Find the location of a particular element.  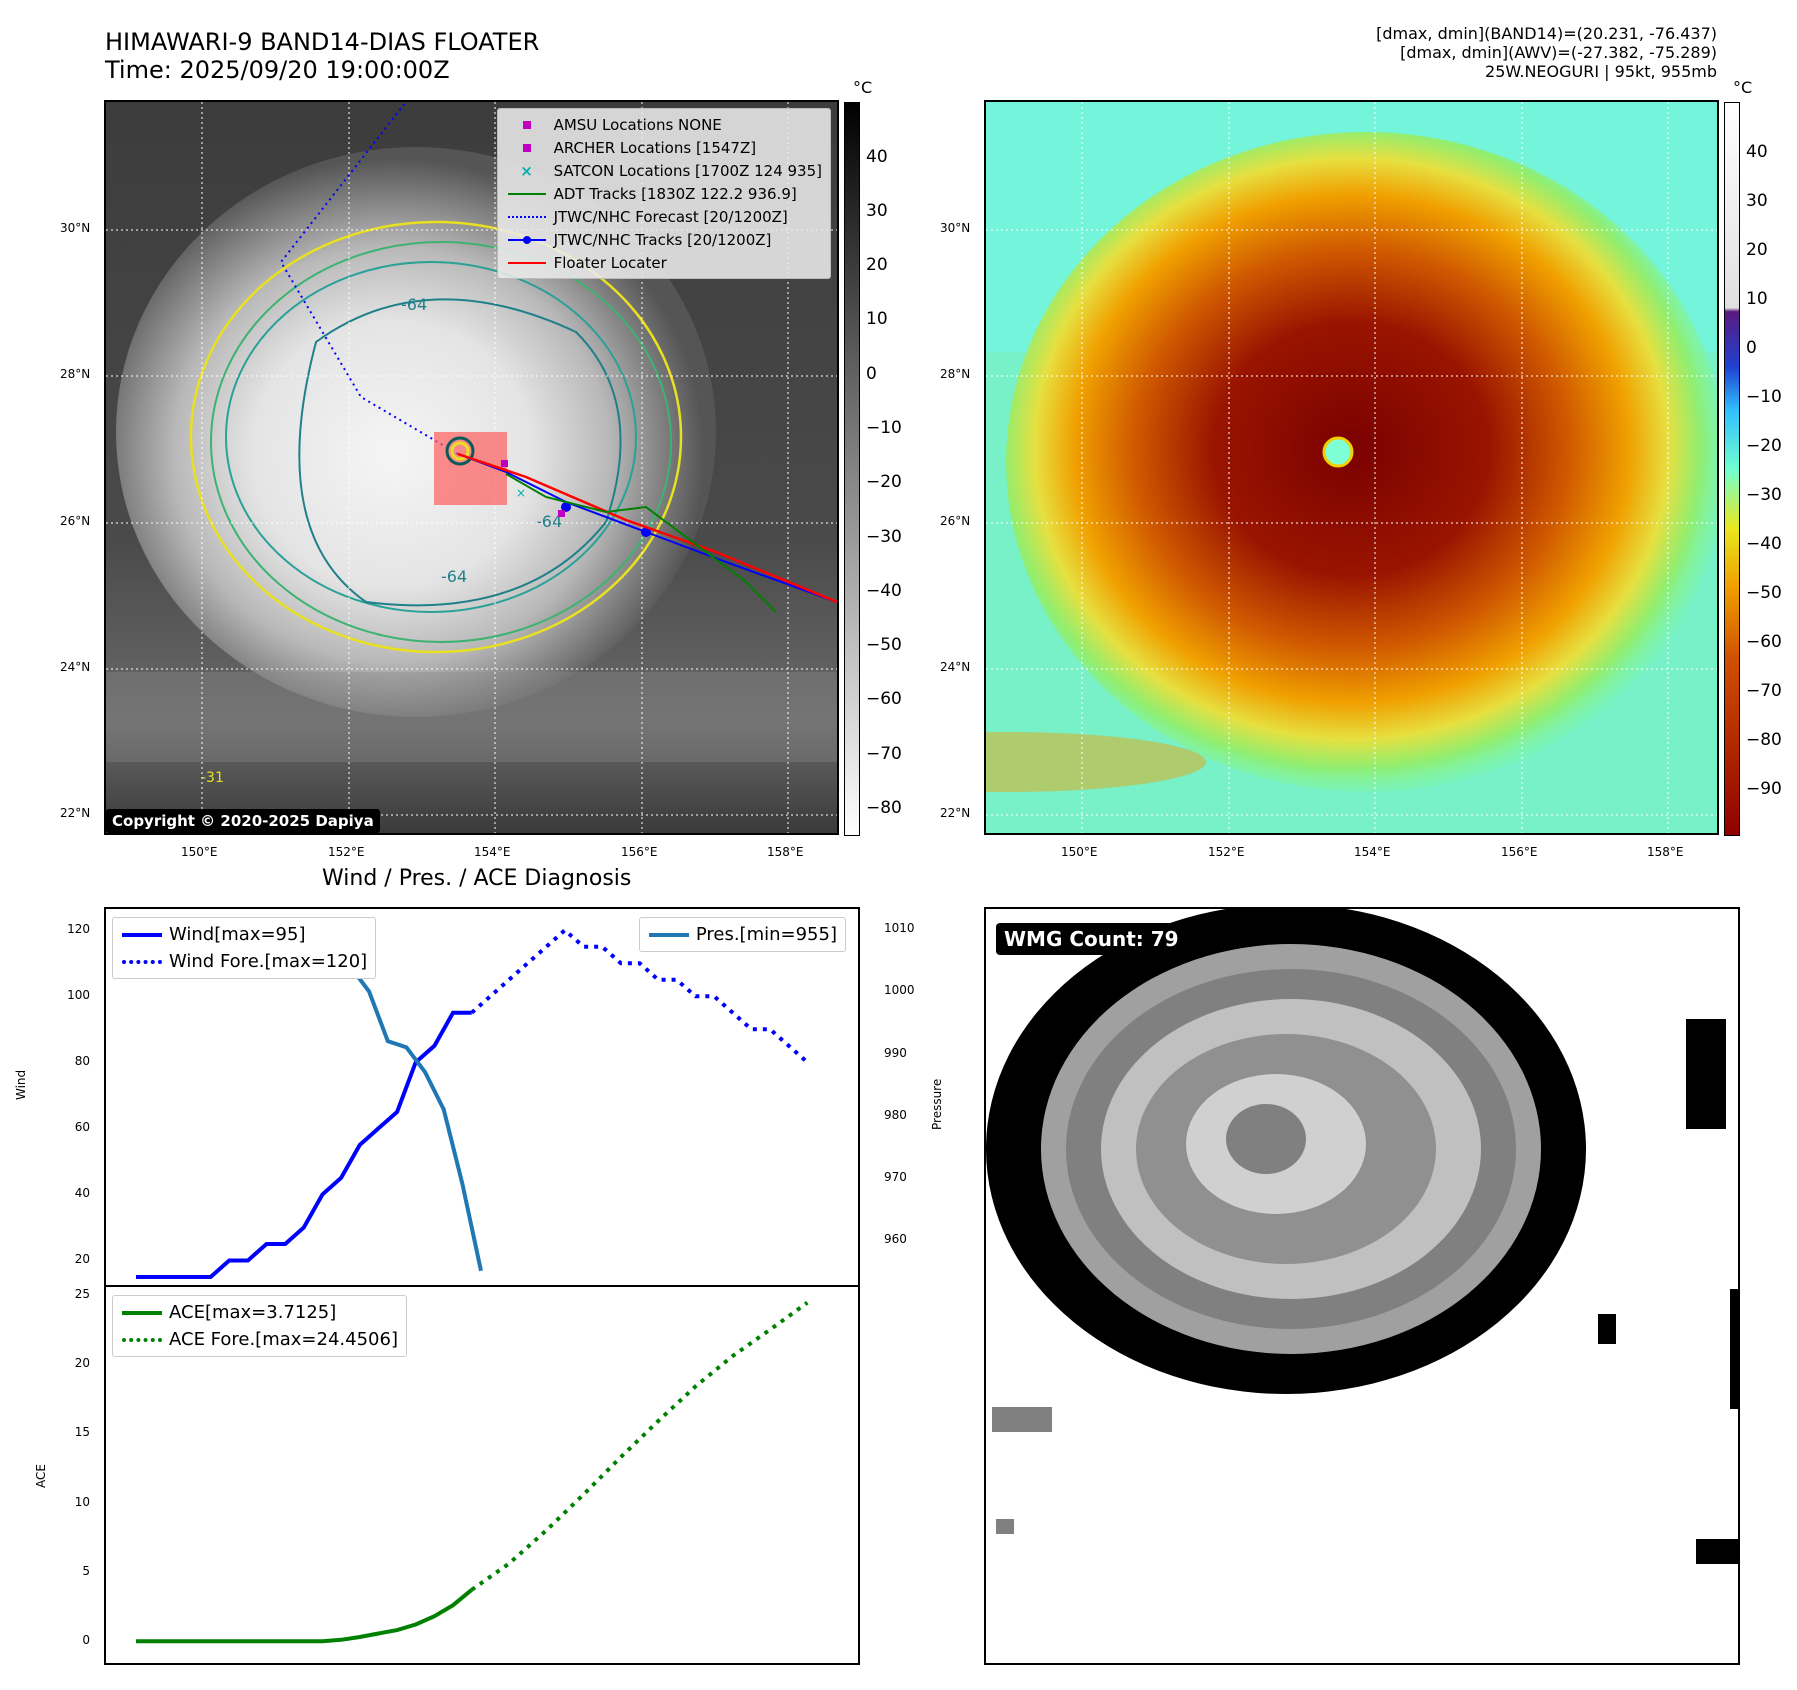

eye-contour is located at coordinates (460, 451).